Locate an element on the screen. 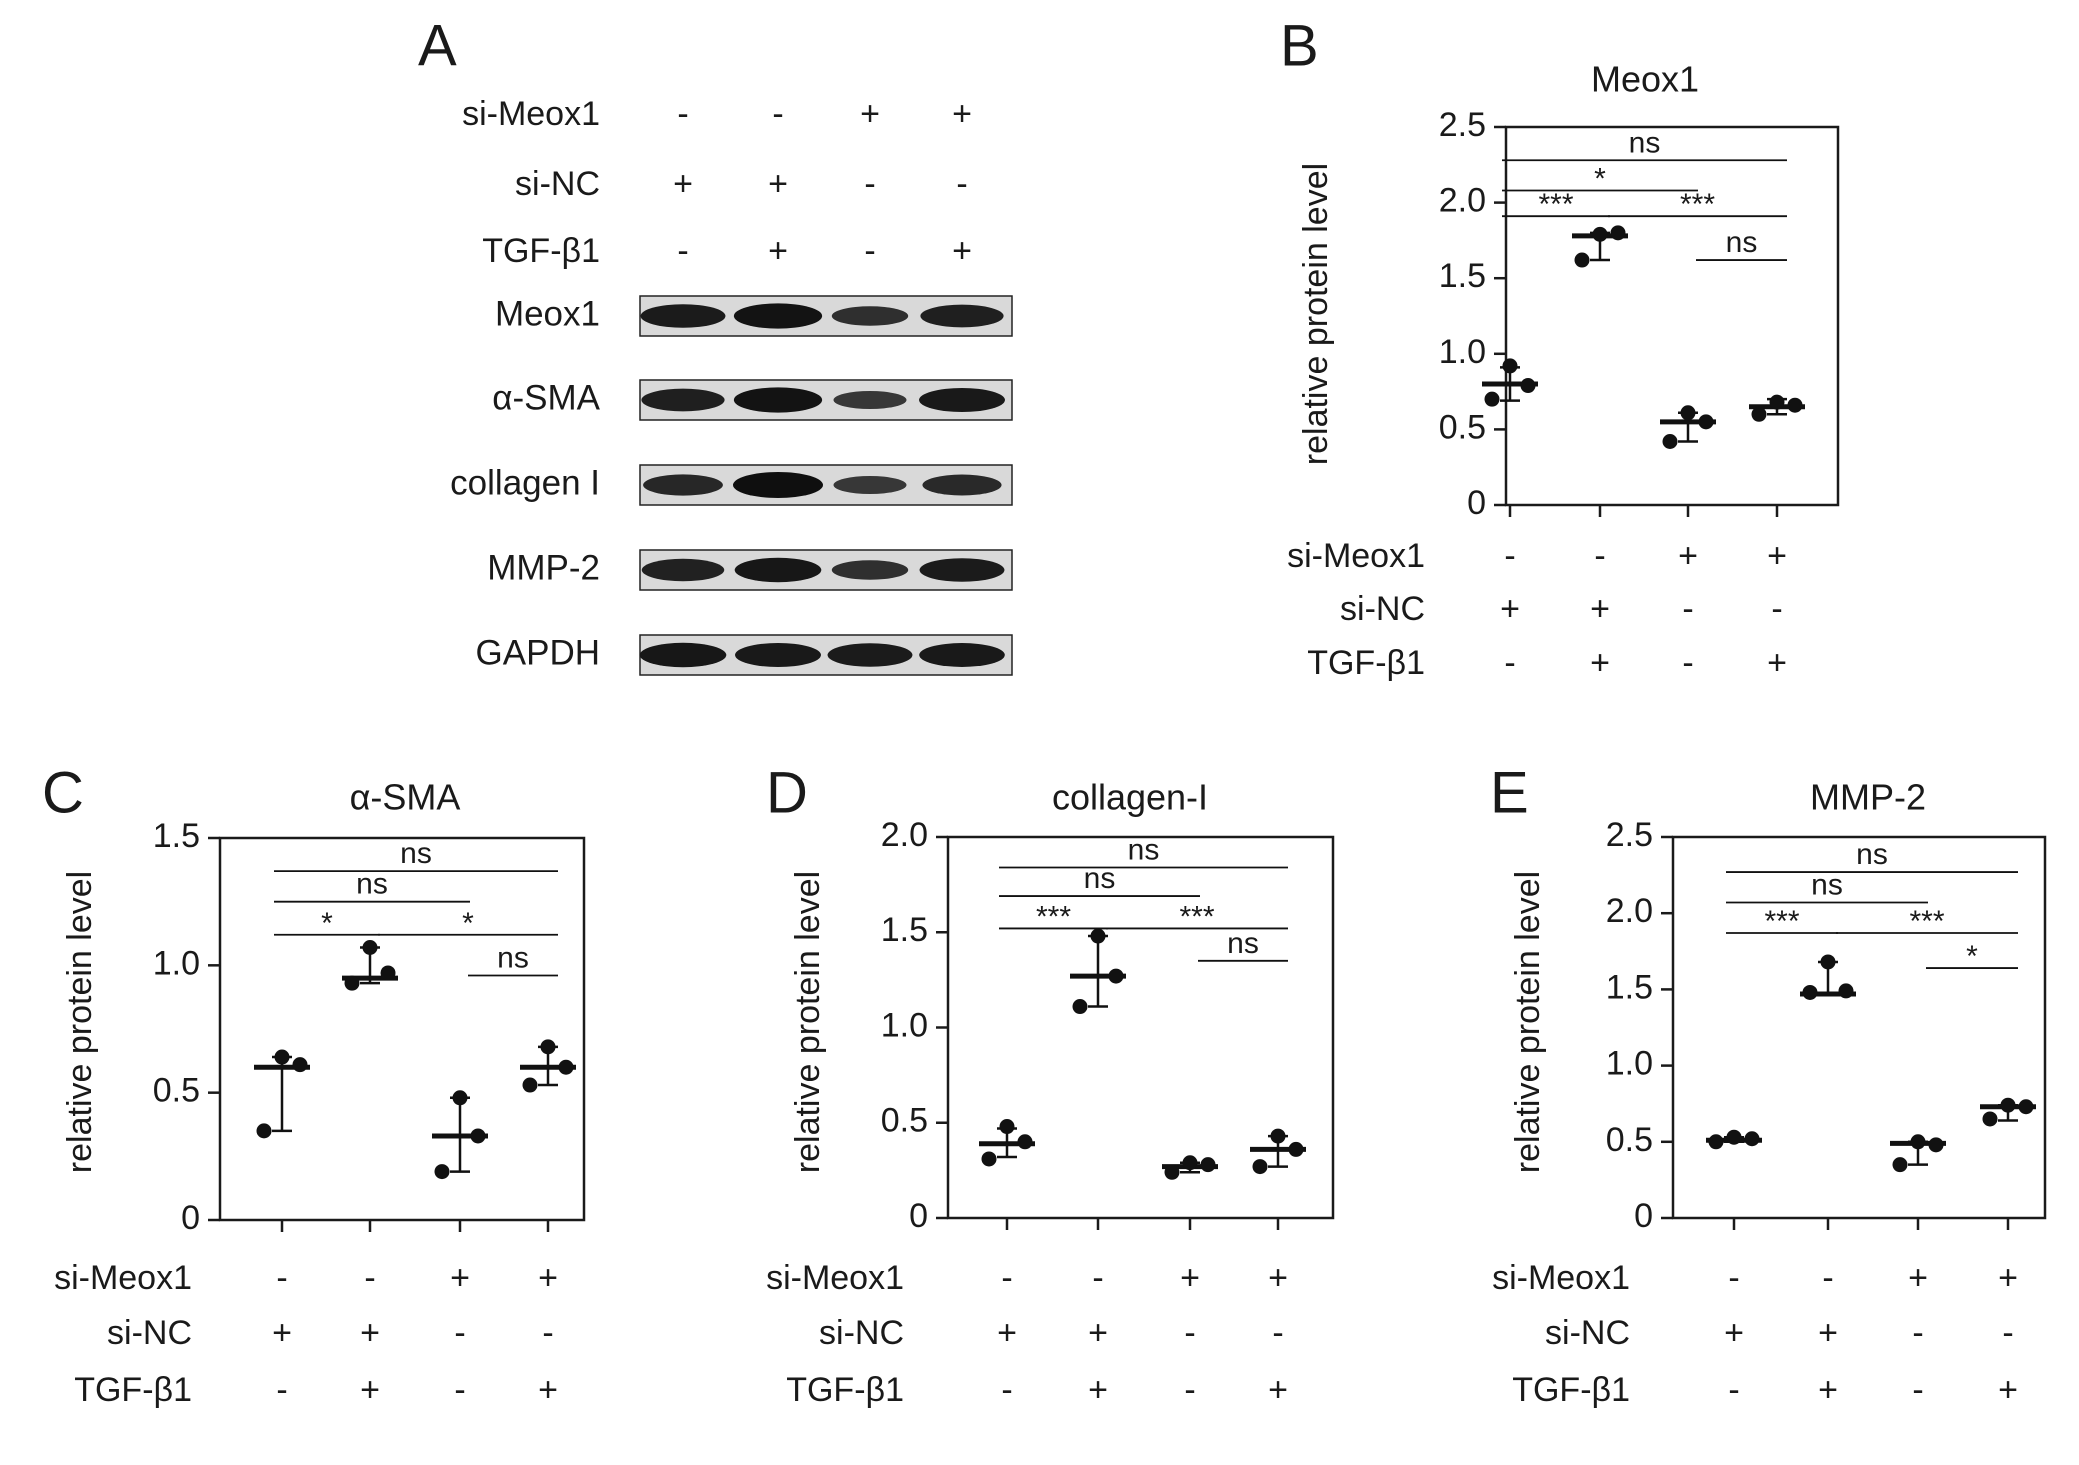  panel-letter-c: C is located at coordinates (63, 792).